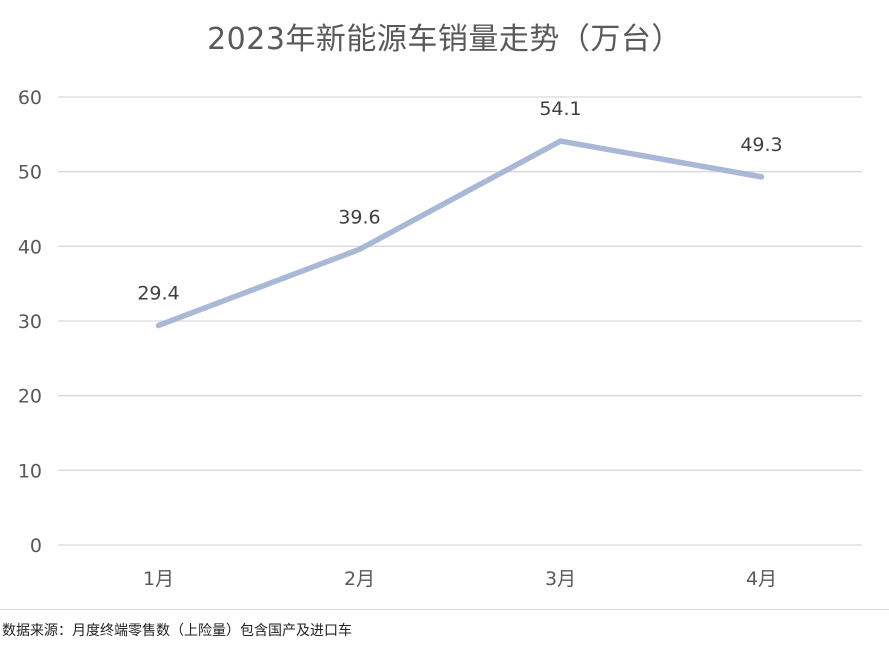 This screenshot has width=889, height=647. I want to click on source-divider, so click(444, 609).